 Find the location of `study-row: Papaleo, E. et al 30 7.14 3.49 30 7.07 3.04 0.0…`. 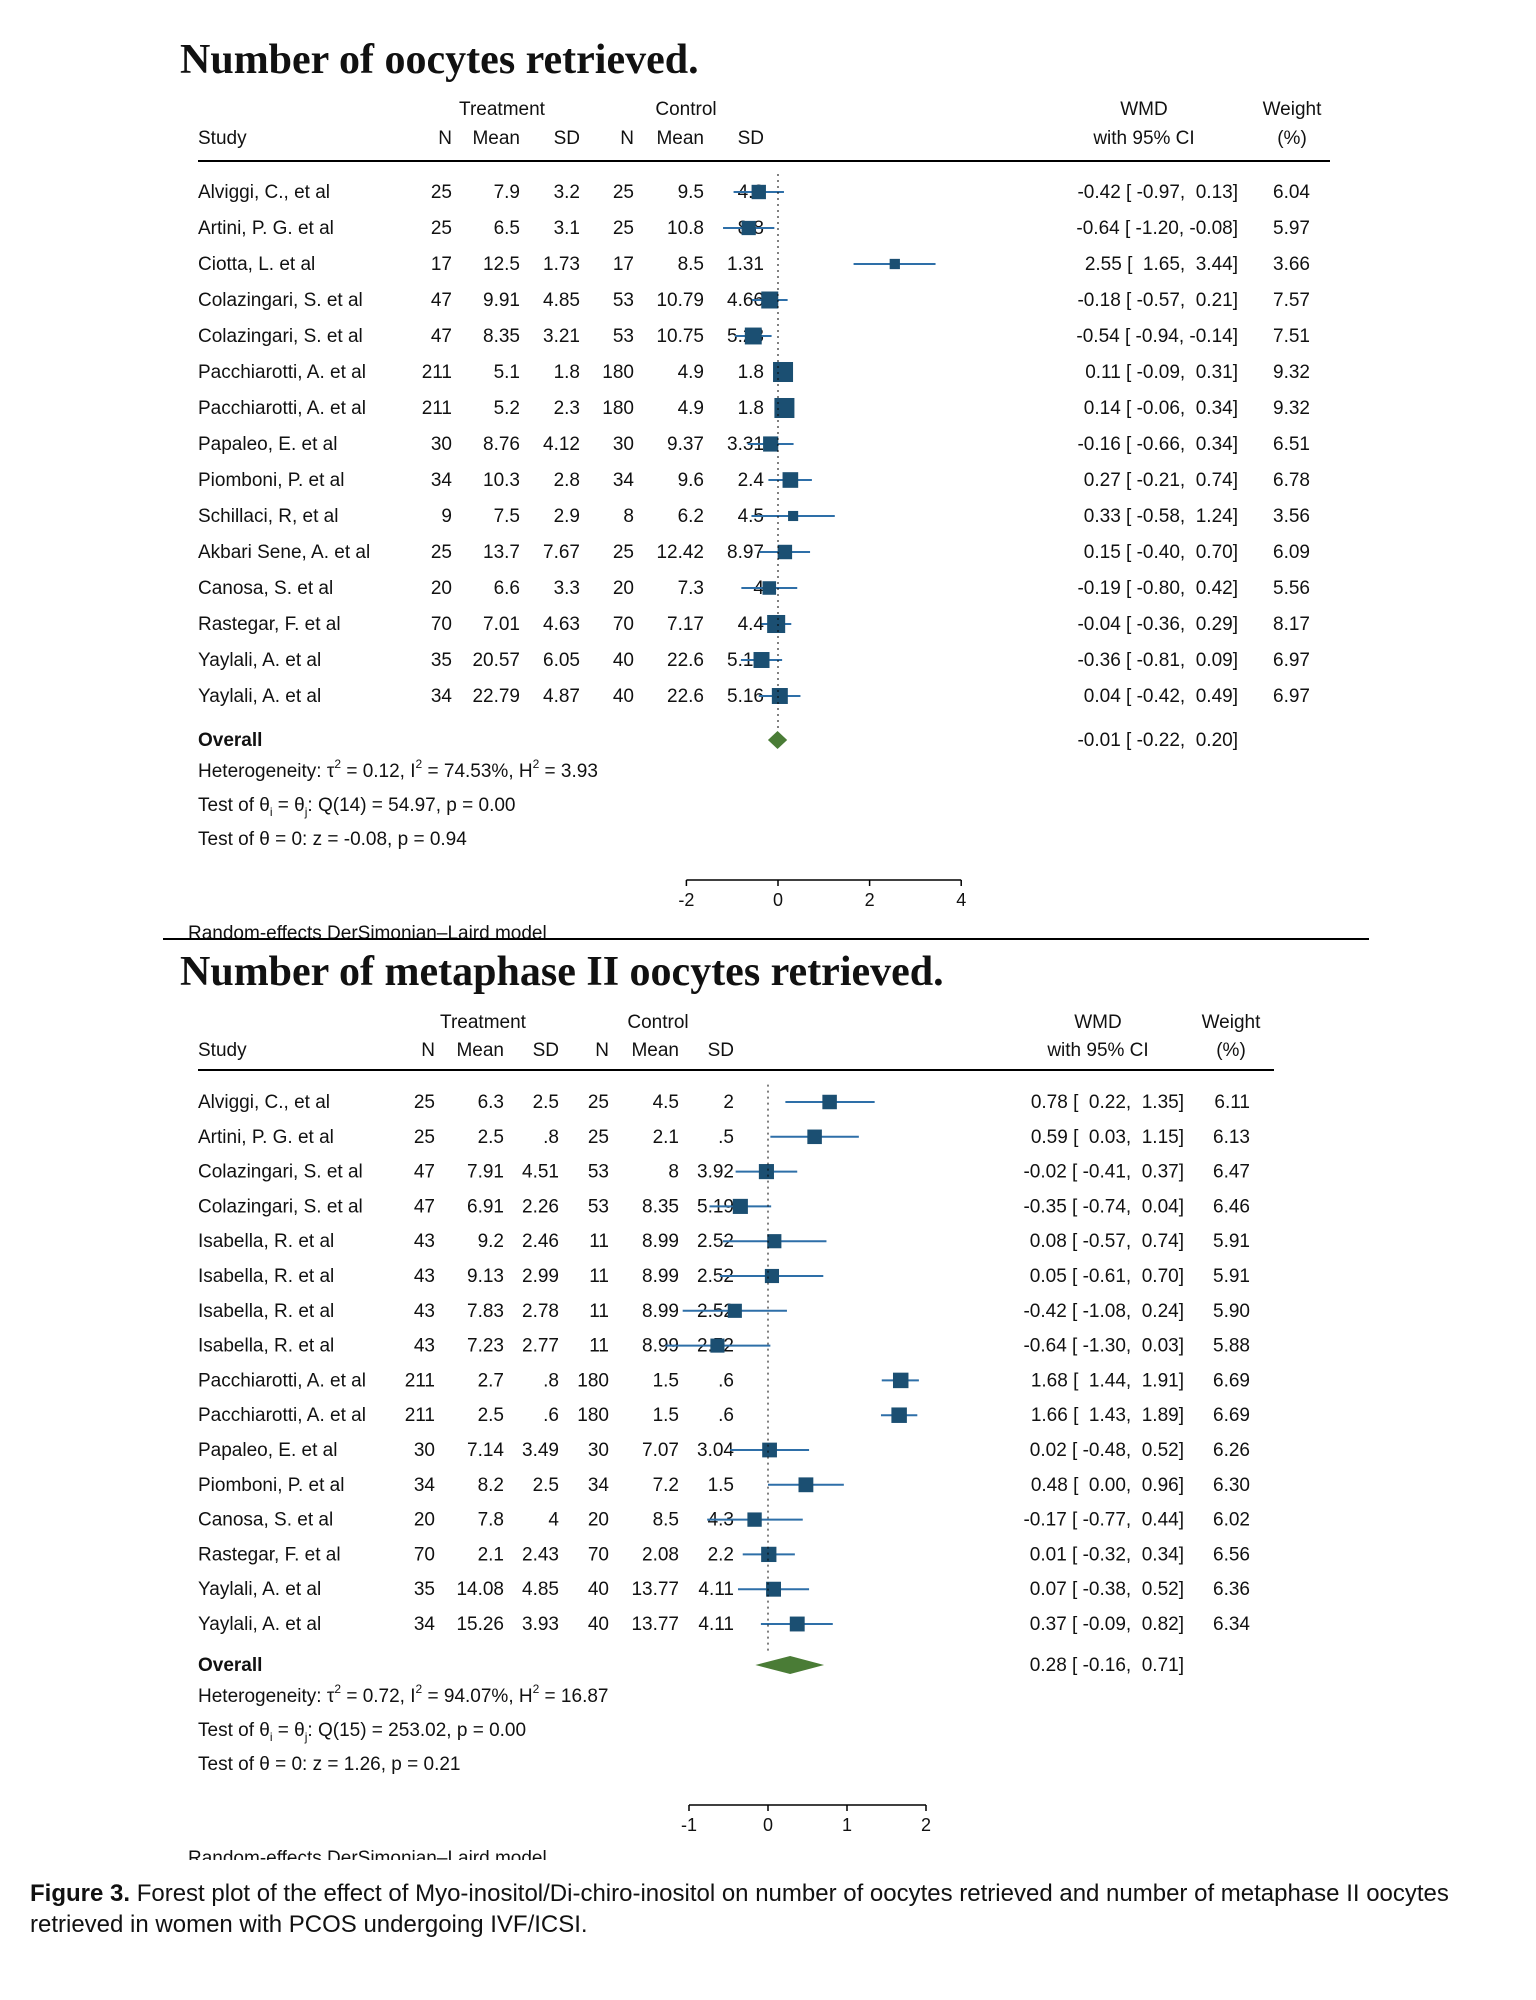

study-row: Papaleo, E. et al 30 7.14 3.49 30 7.07 3.04 0.0… is located at coordinates (724, 1450).